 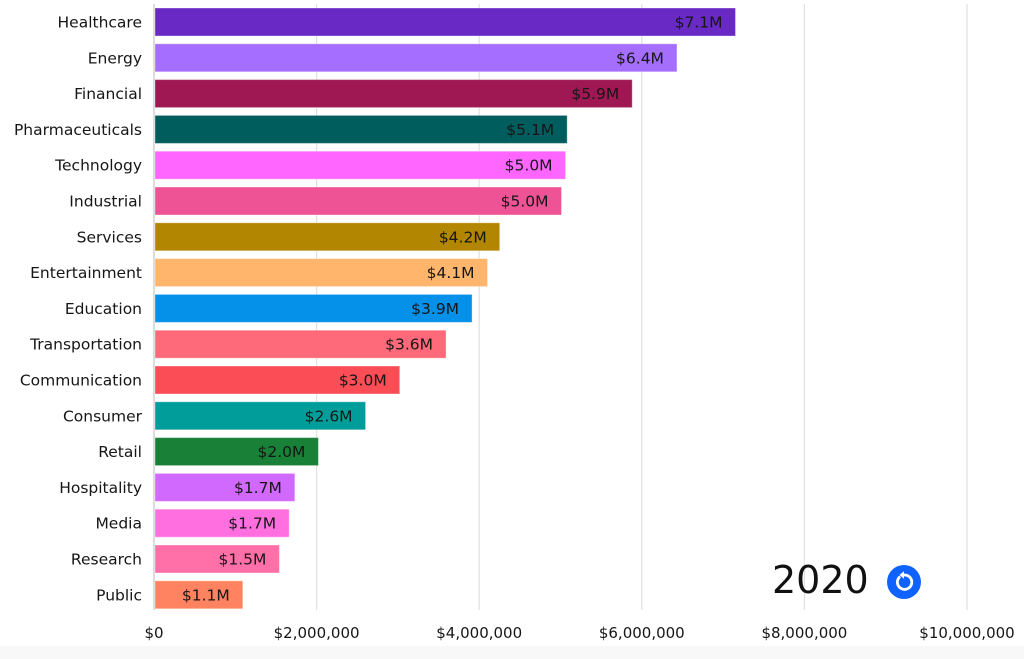 What do you see at coordinates (282, 452) in the screenshot?
I see `value-label: $2.0M` at bounding box center [282, 452].